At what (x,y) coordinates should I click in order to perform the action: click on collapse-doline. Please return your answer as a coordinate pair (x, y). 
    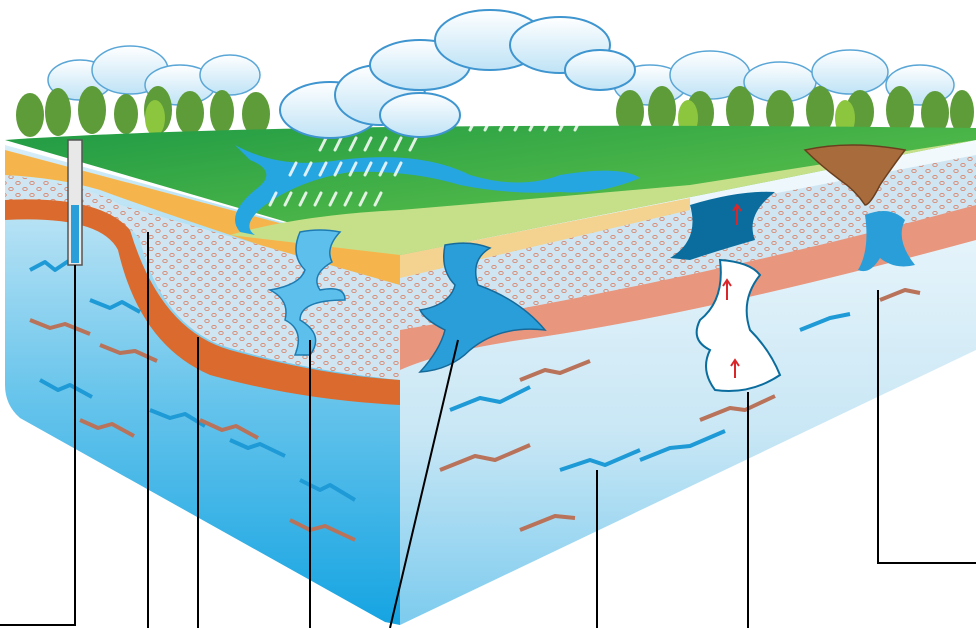
    Looking at the image, I should click on (855, 175).